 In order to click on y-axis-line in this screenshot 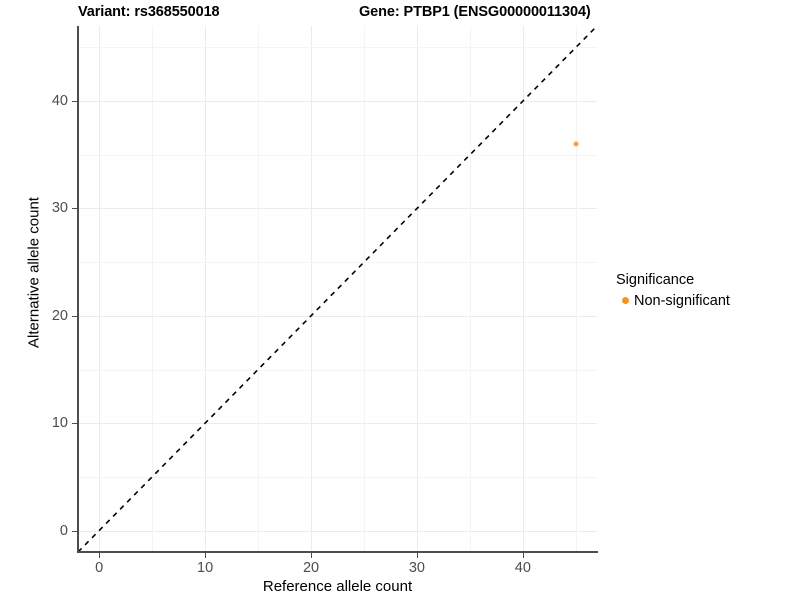, I will do `click(78, 289)`.